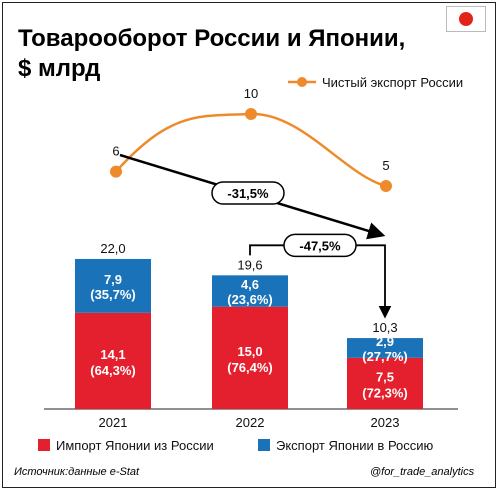 The image size is (500, 492). What do you see at coordinates (250, 422) in the screenshot?
I see `x-tick-label: 2022` at bounding box center [250, 422].